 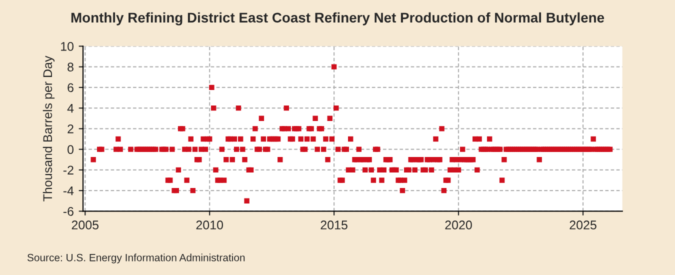 What do you see at coordinates (71, 87) in the screenshot?
I see `y-tick-label: 6` at bounding box center [71, 87].